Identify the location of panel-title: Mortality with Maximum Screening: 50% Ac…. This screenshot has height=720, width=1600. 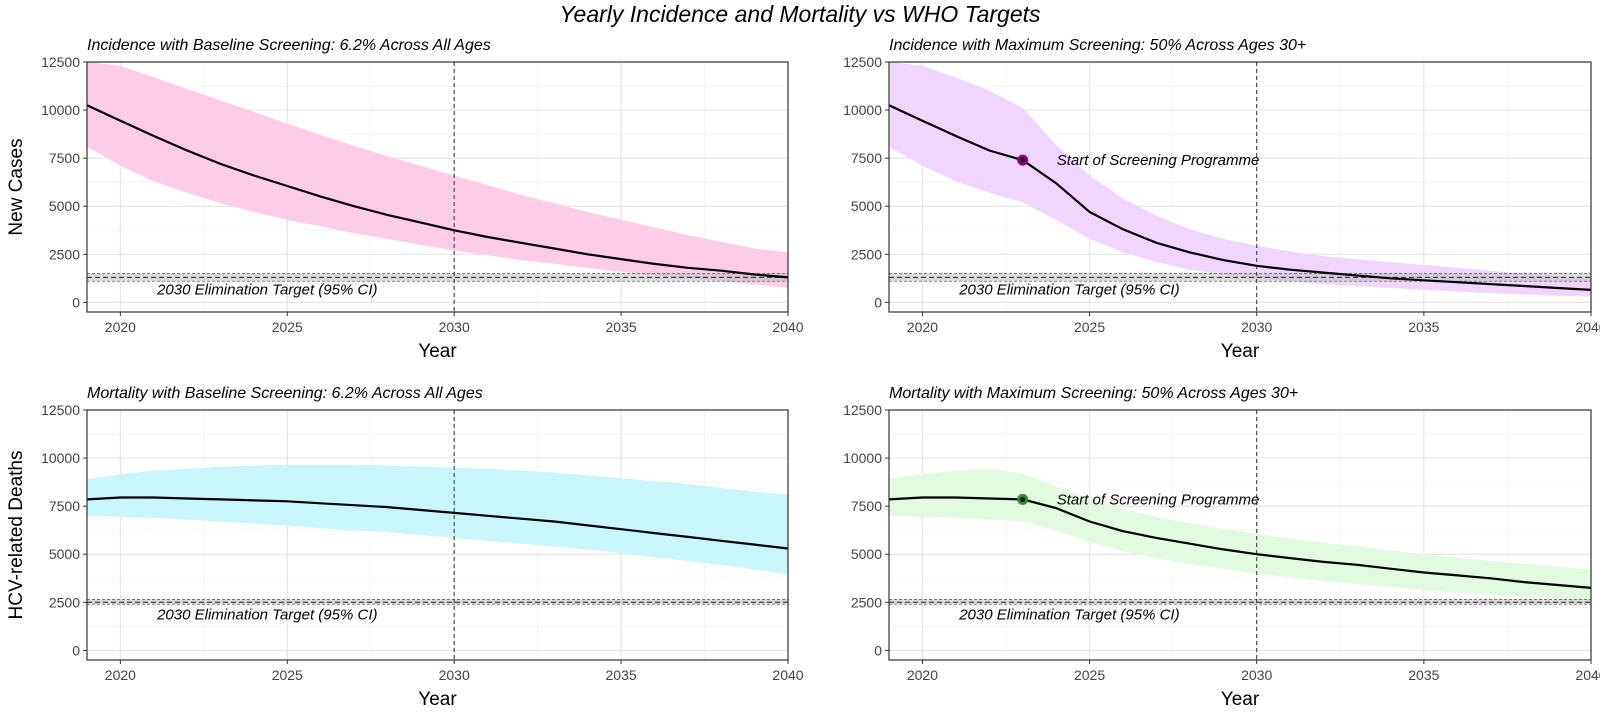
(1093, 393).